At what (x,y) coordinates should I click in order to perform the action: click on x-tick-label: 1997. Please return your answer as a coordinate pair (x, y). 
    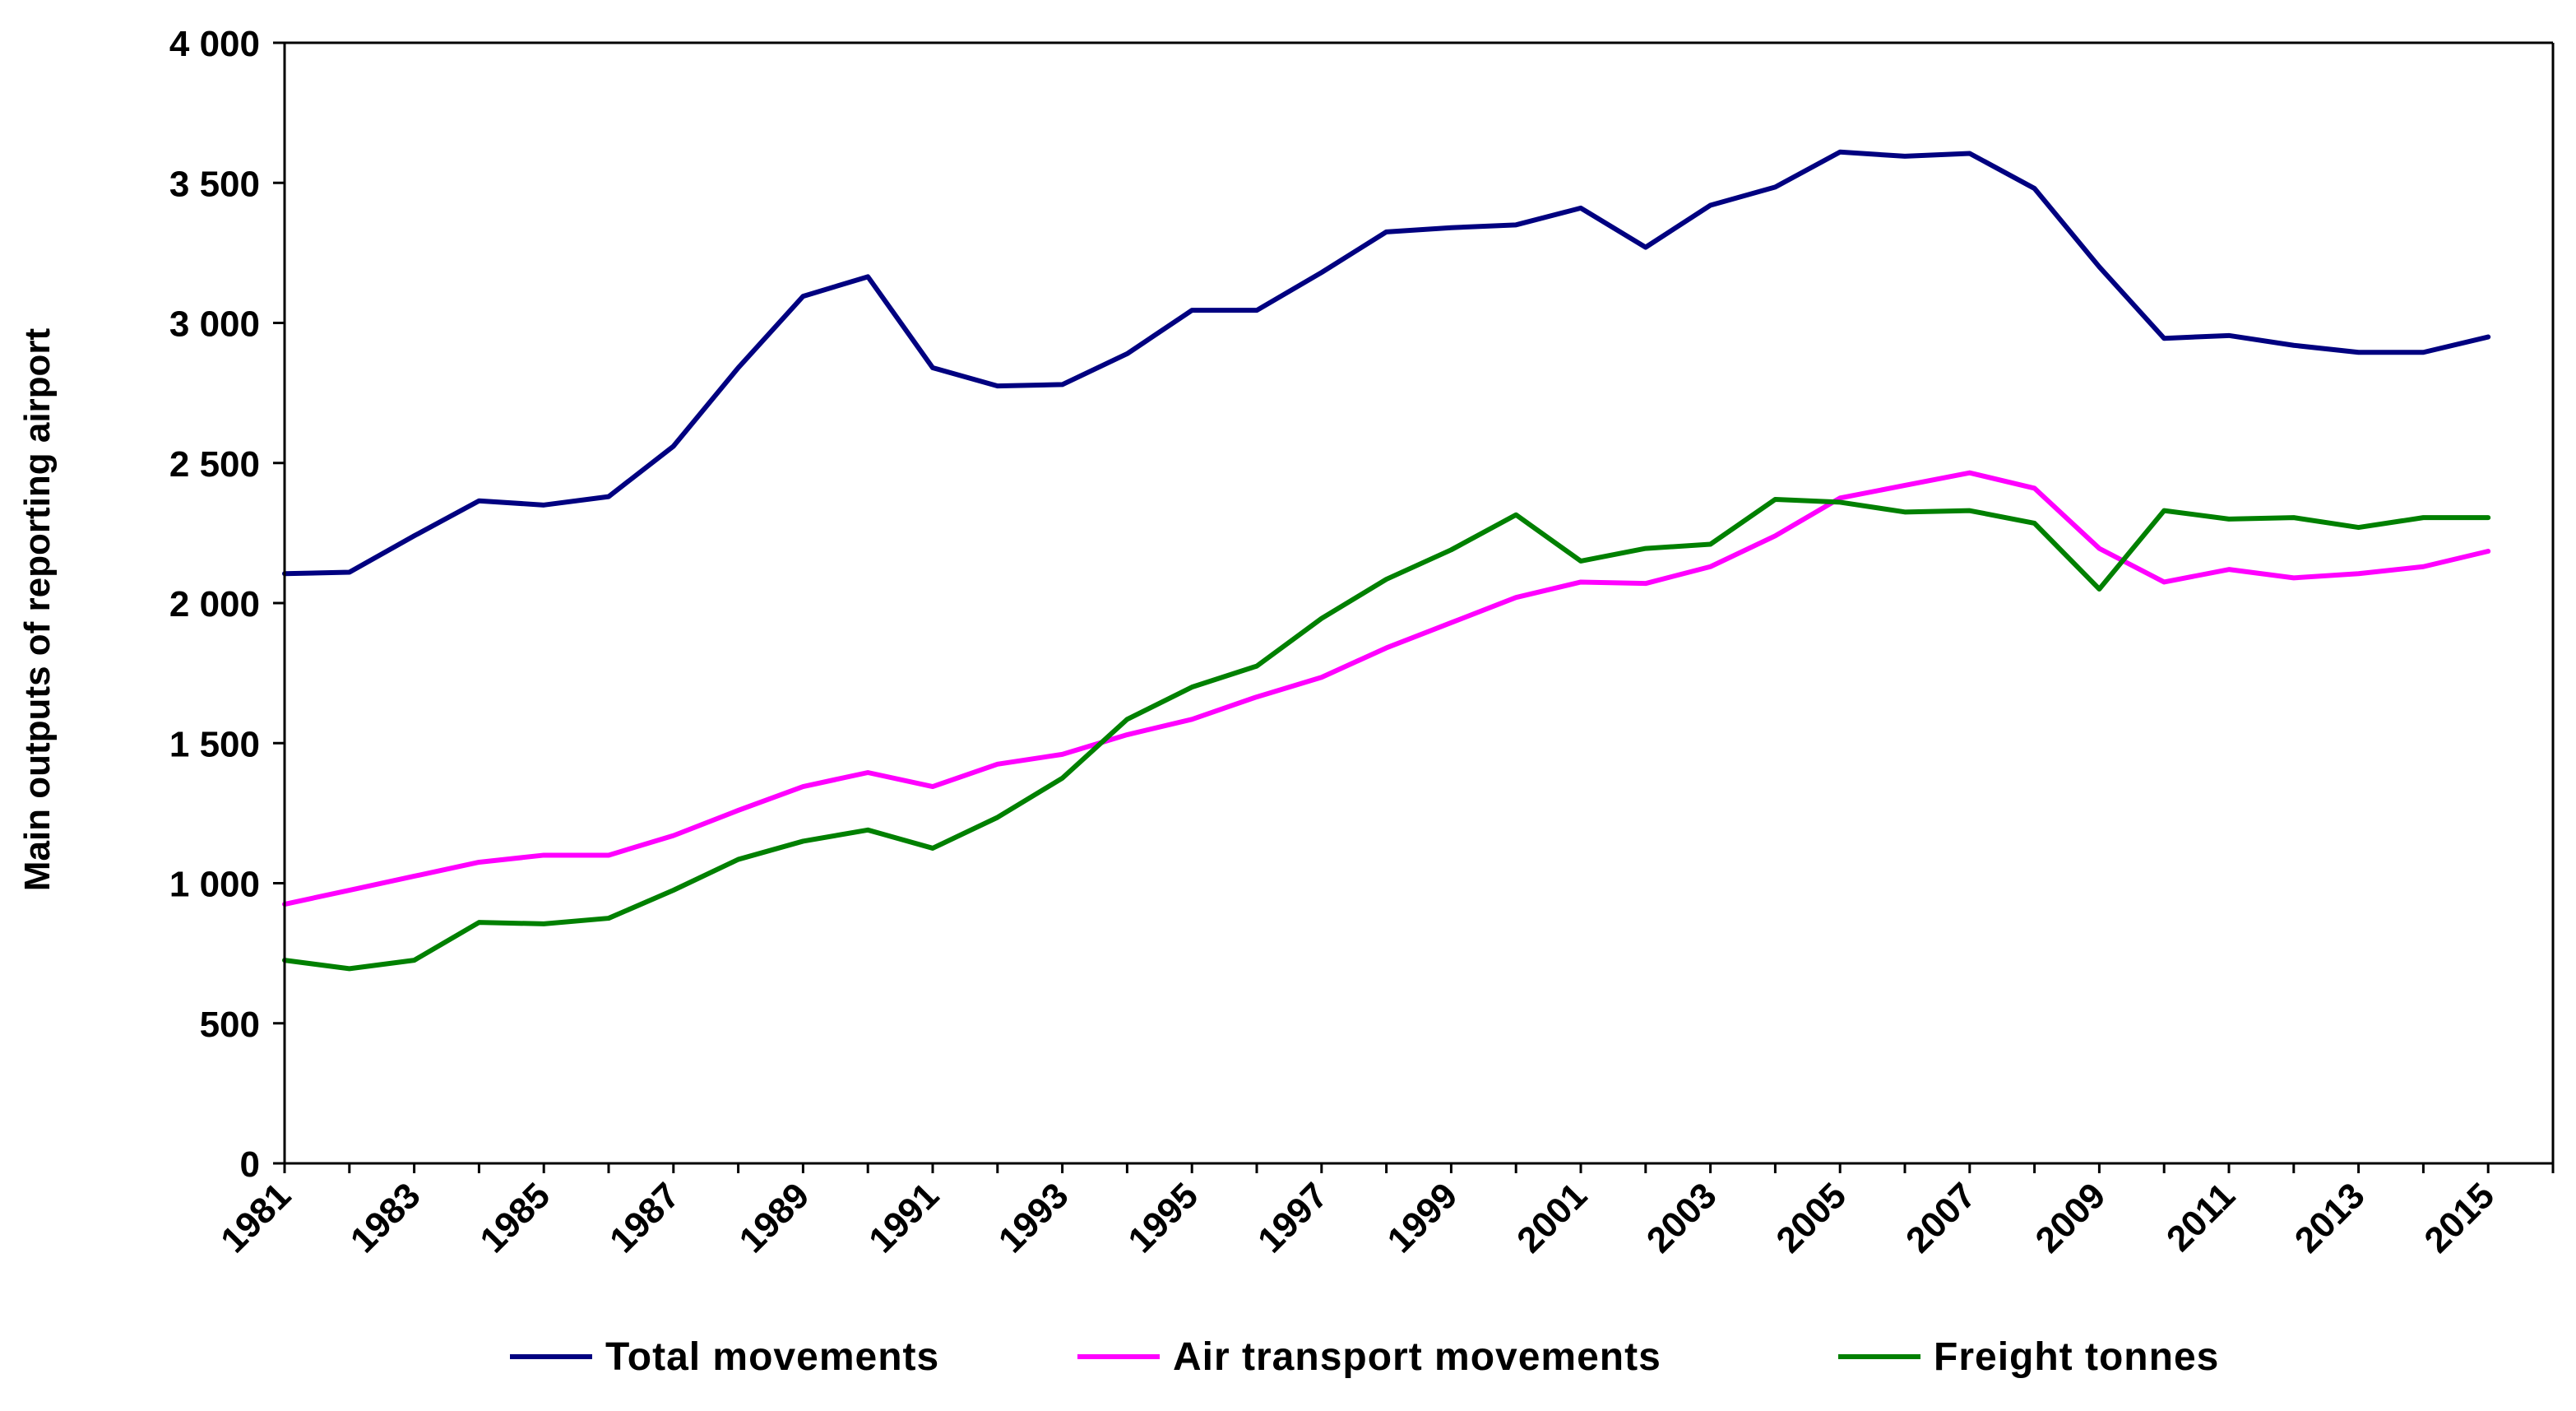
    Looking at the image, I should click on (1293, 1217).